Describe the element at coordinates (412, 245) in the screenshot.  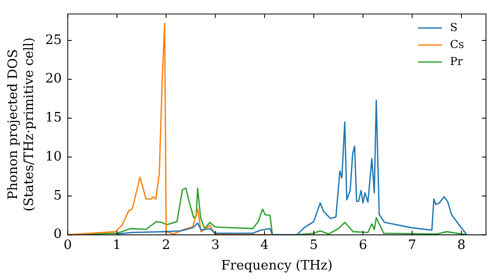
I see `x-tick-label: 7` at that location.